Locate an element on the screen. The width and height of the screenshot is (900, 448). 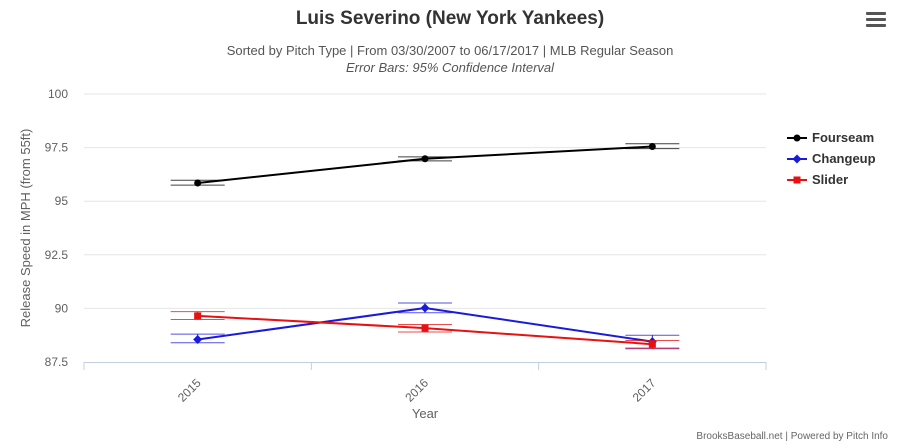
x-tick-label: 2017 is located at coordinates (644, 390).